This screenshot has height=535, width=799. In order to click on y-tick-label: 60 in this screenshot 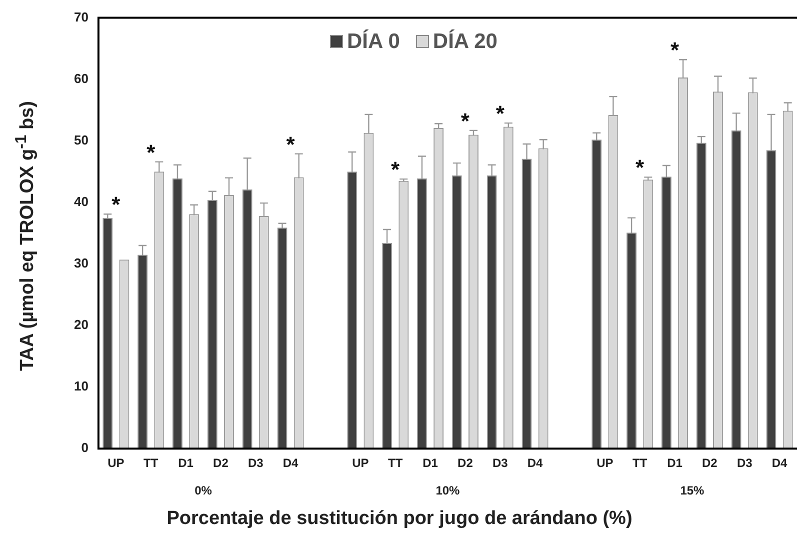, I will do `click(81, 78)`.